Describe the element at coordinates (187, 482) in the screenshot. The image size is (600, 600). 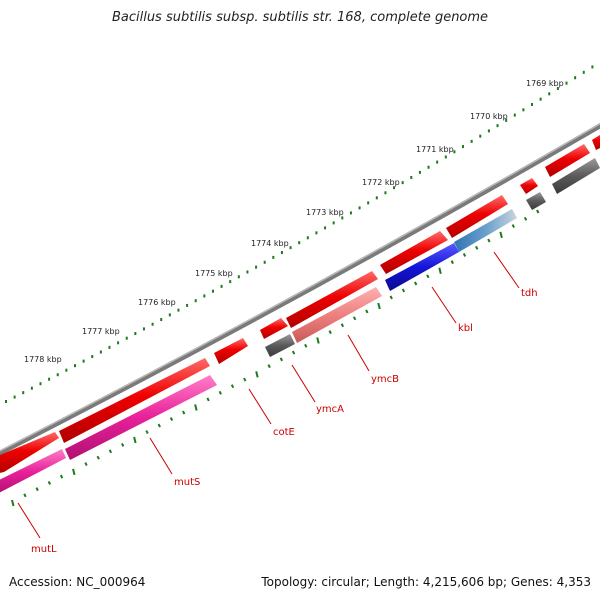
I see `gene-label-mutS: mutS` at that location.